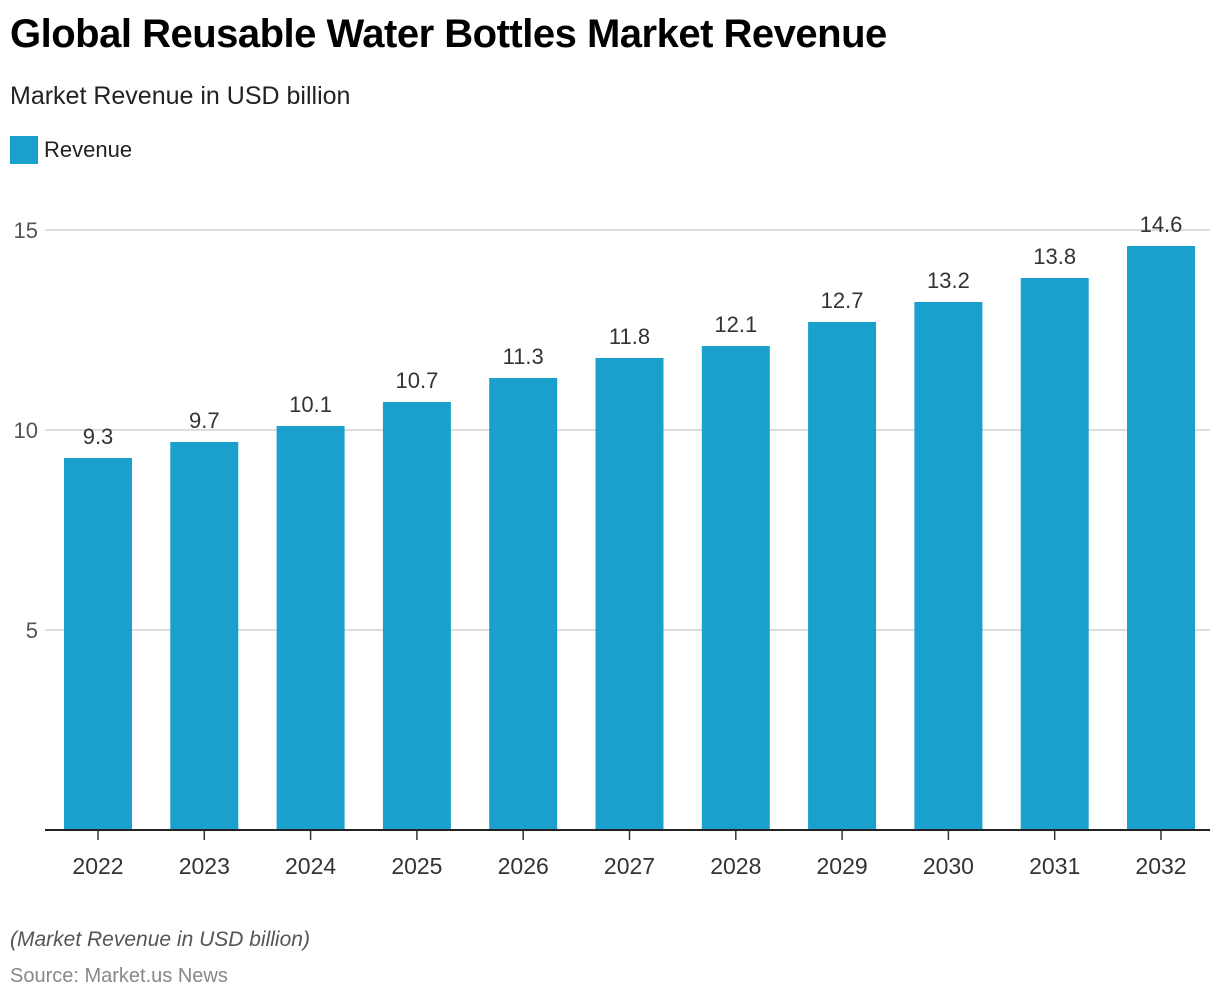 This screenshot has width=1220, height=1002. What do you see at coordinates (310, 628) in the screenshot?
I see `bar-2024` at bounding box center [310, 628].